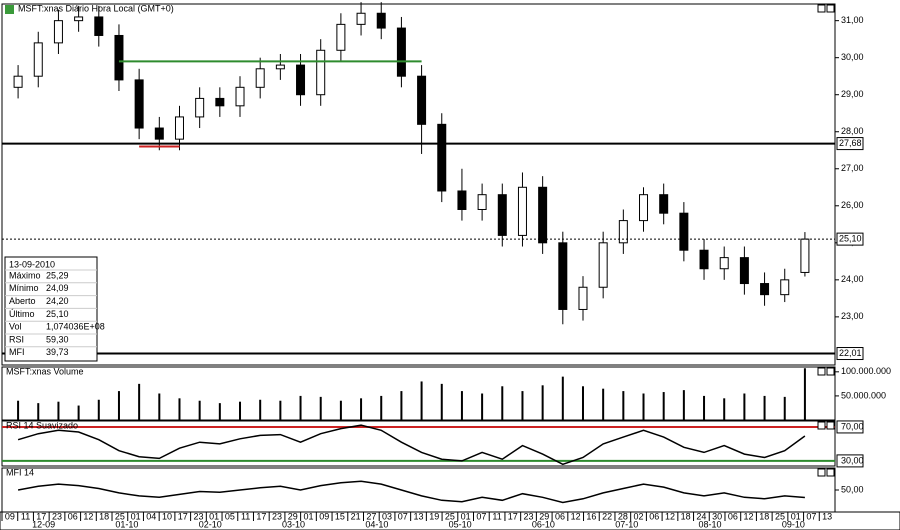  What do you see at coordinates (230, 516) in the screenshot?
I see `x-day-label: 05` at bounding box center [230, 516].